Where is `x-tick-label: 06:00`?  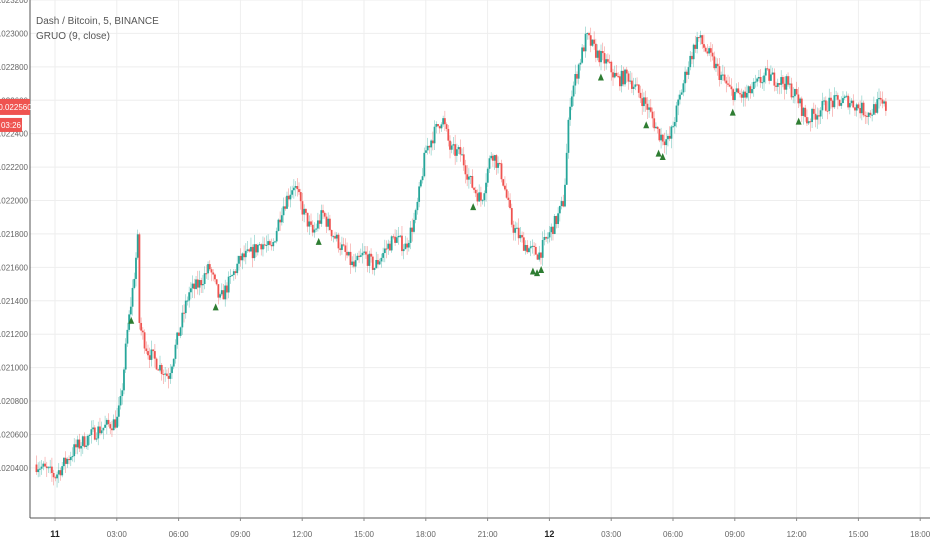 x-tick-label: 06:00 is located at coordinates (179, 534).